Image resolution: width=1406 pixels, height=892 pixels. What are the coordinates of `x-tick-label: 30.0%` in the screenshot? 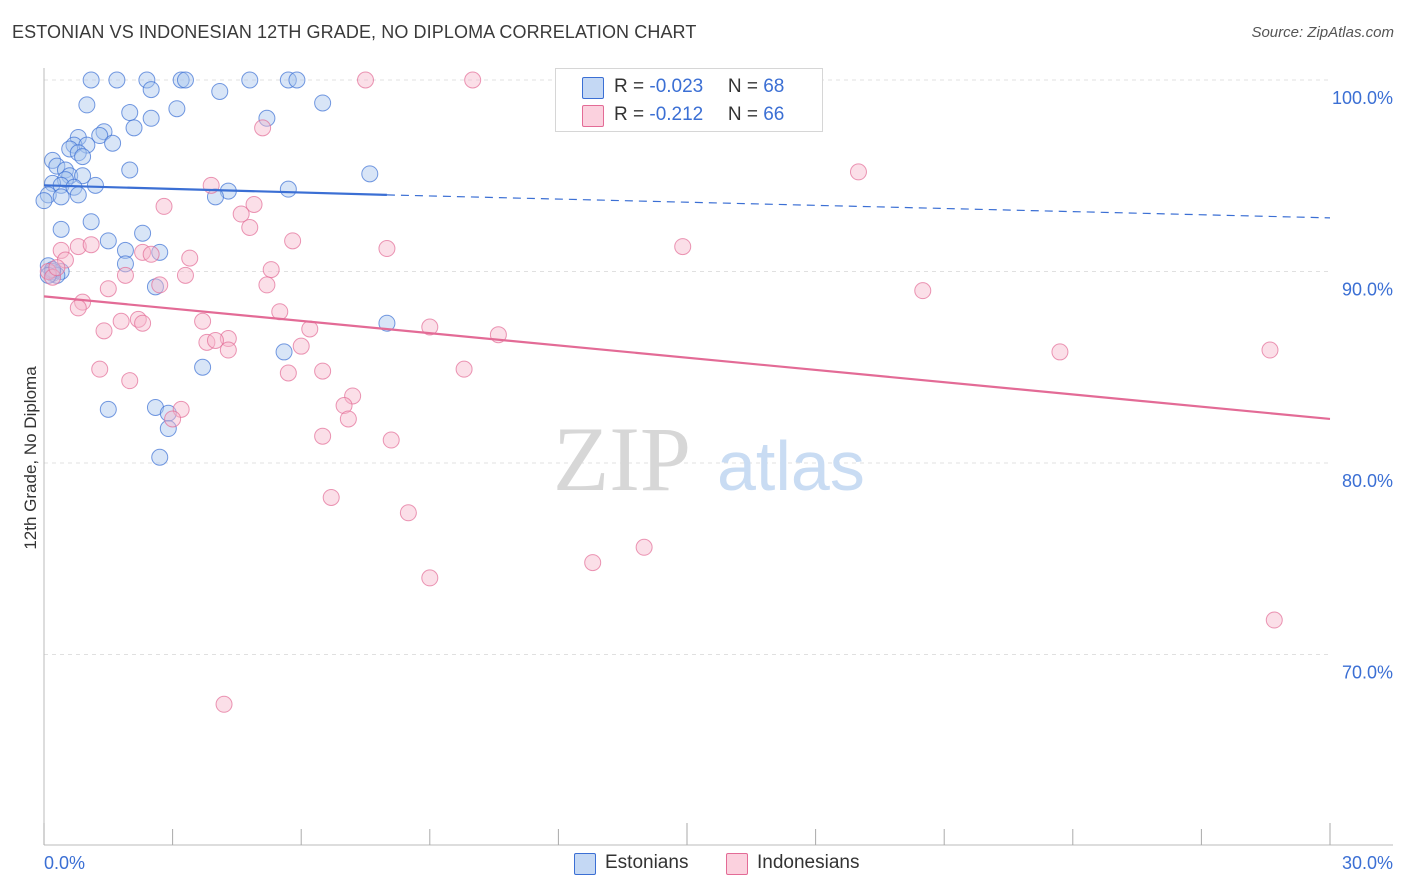 It's located at (1367, 863).